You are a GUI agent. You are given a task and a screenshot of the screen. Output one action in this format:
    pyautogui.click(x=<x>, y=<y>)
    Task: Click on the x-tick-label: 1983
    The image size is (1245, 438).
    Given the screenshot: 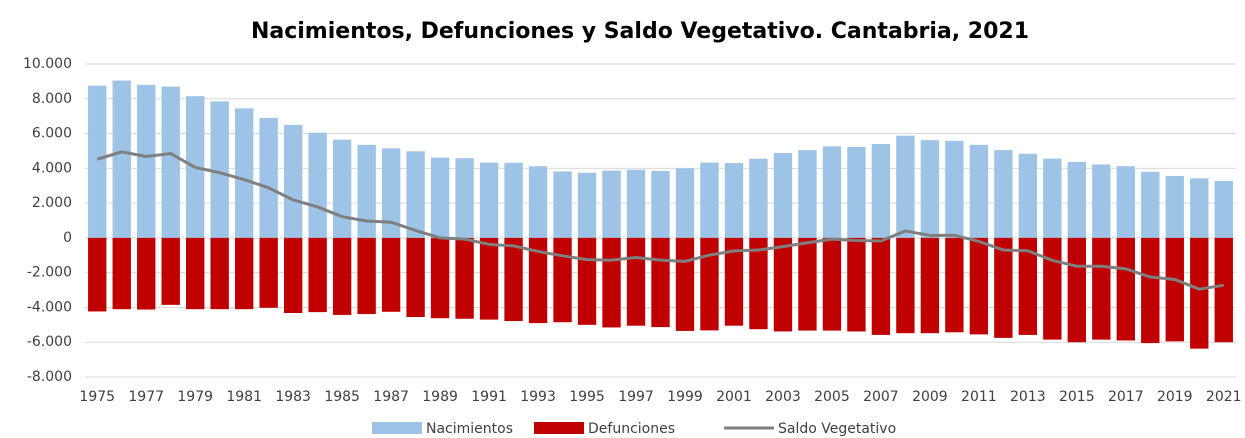 What is the action you would take?
    pyautogui.click(x=293, y=397)
    